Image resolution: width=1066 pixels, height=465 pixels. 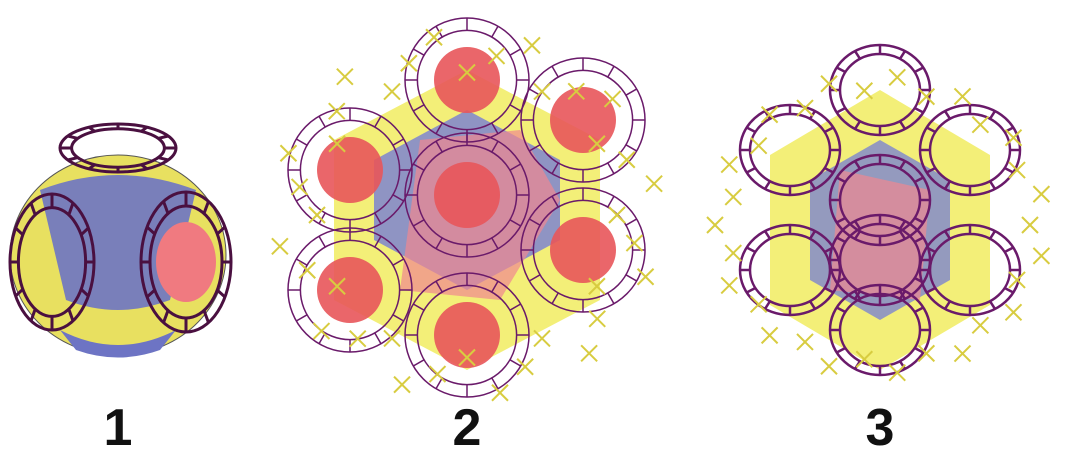 What do you see at coordinates (186, 262) in the screenshot?
I see `cage-window` at bounding box center [186, 262].